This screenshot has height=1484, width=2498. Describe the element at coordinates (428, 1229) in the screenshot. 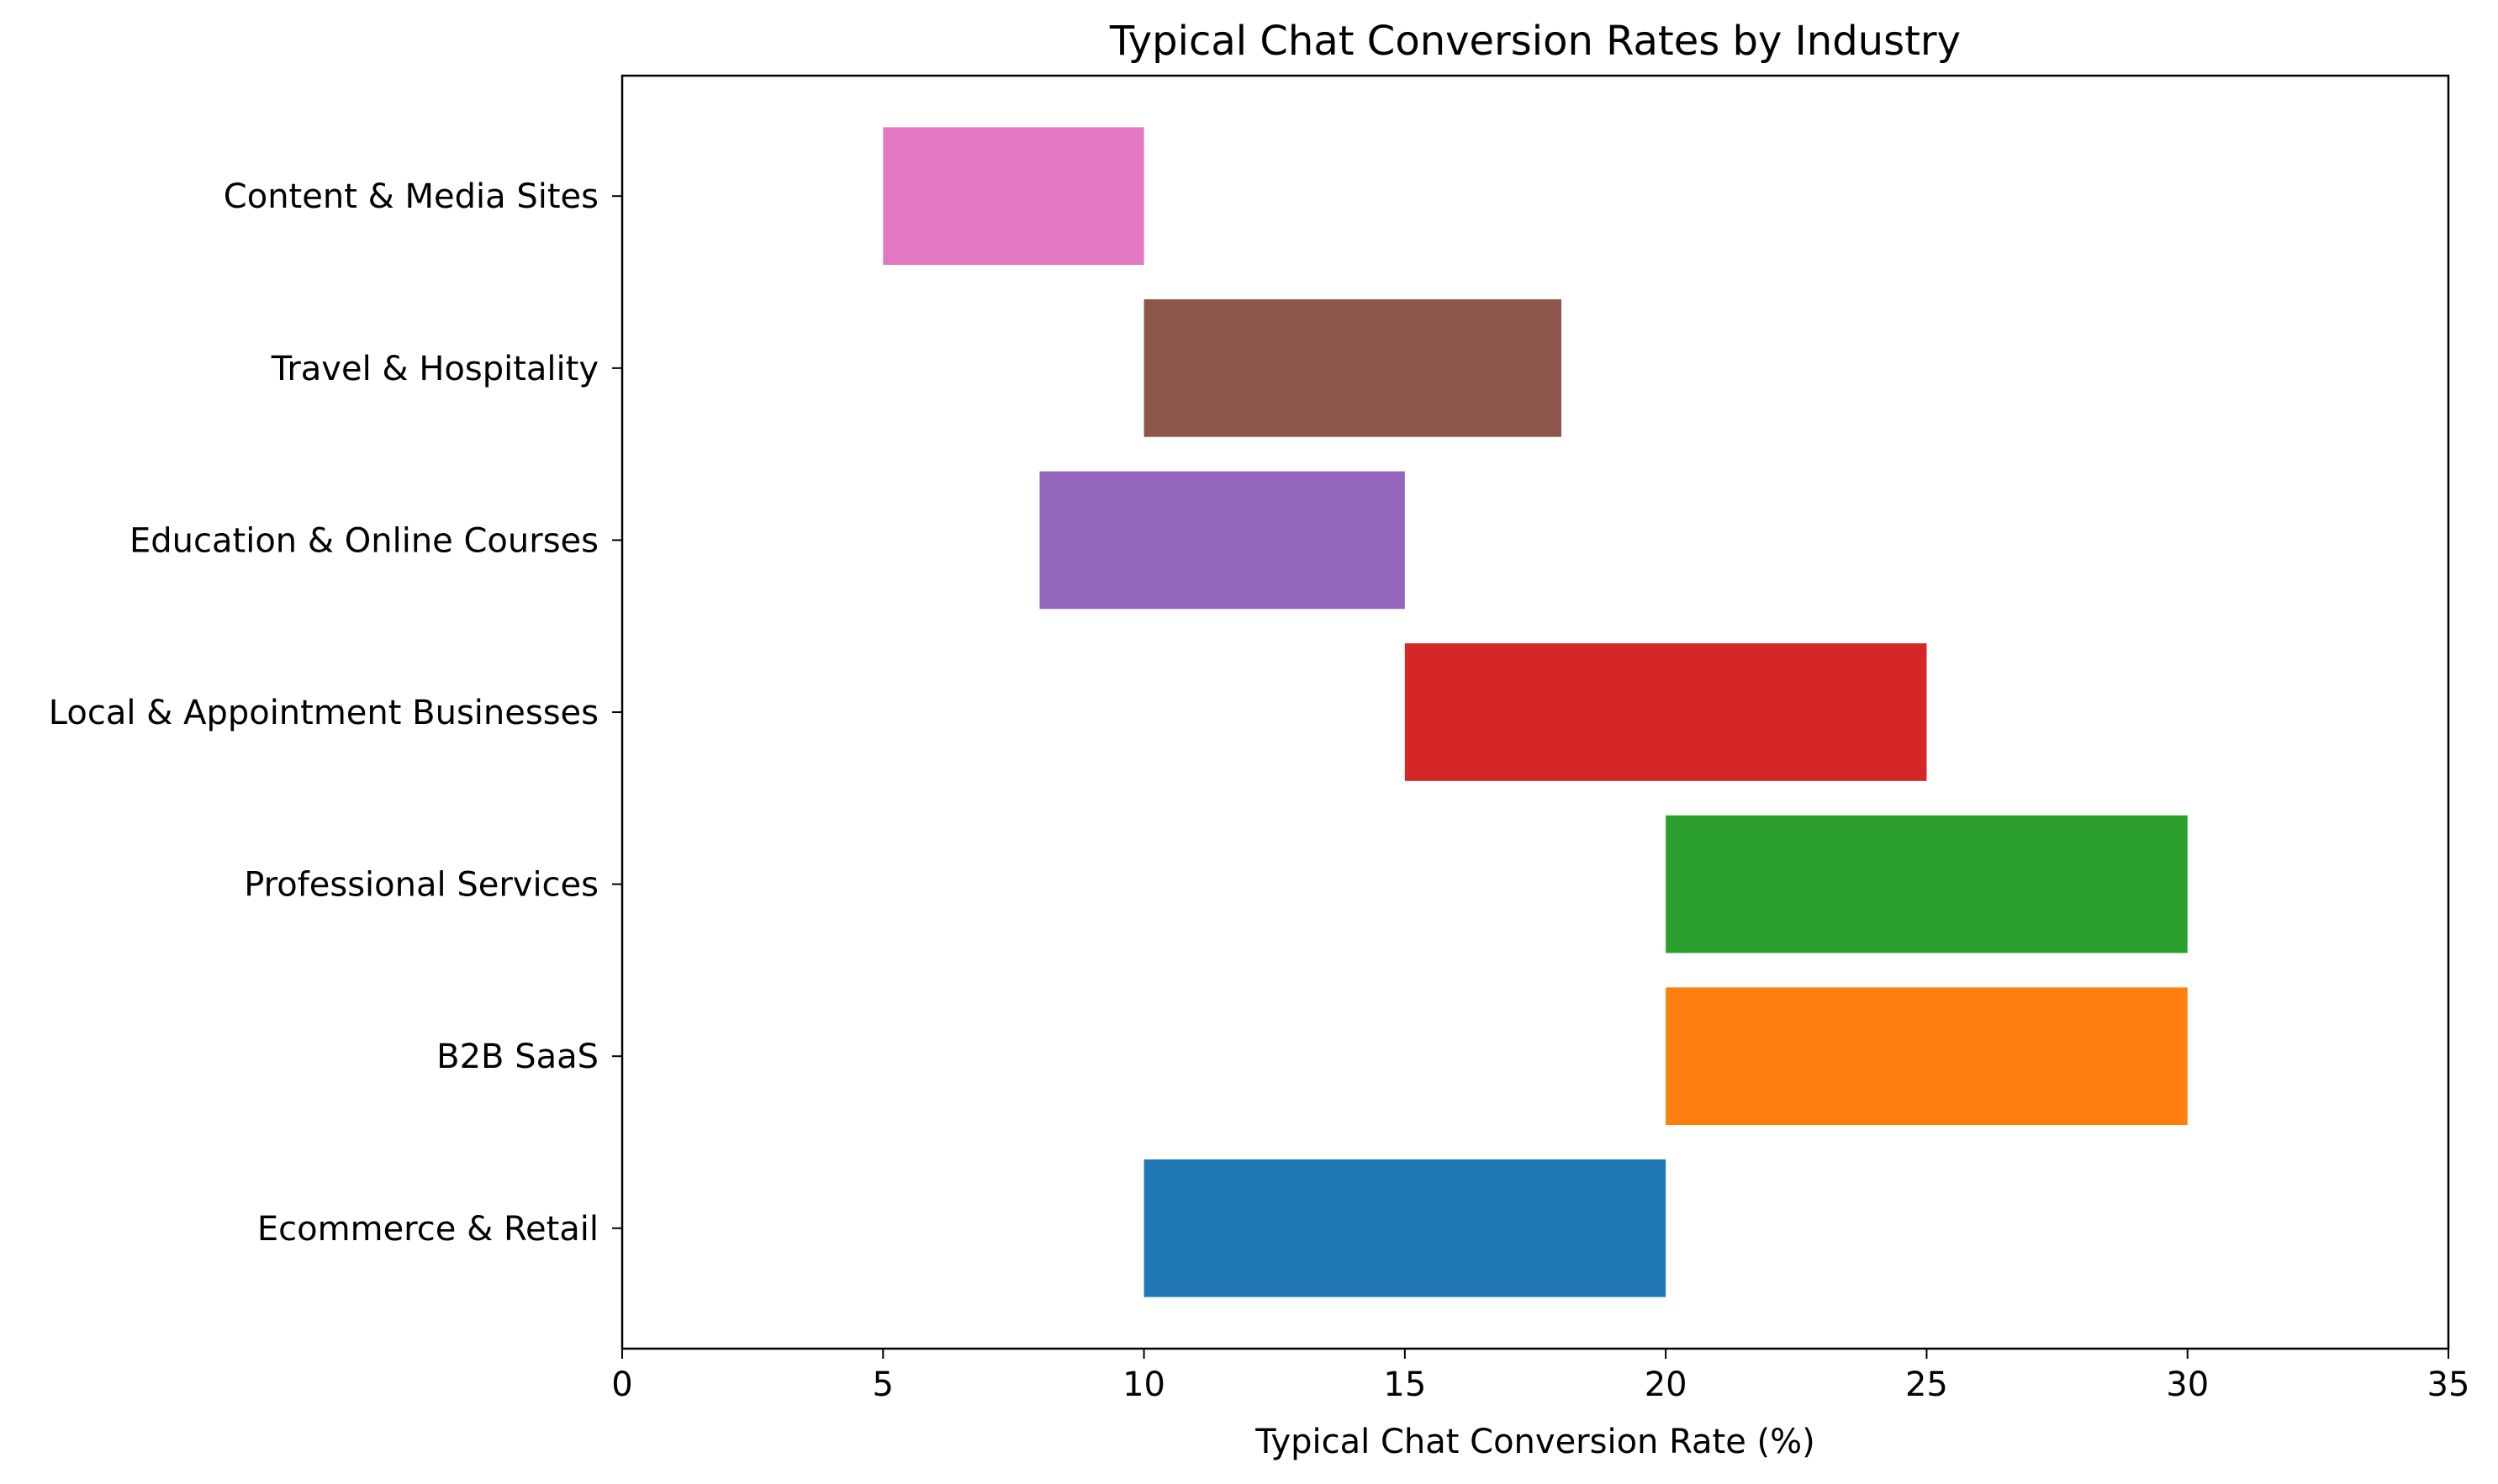

I see `y-tick-label: Ecommerce & Retail` at that location.